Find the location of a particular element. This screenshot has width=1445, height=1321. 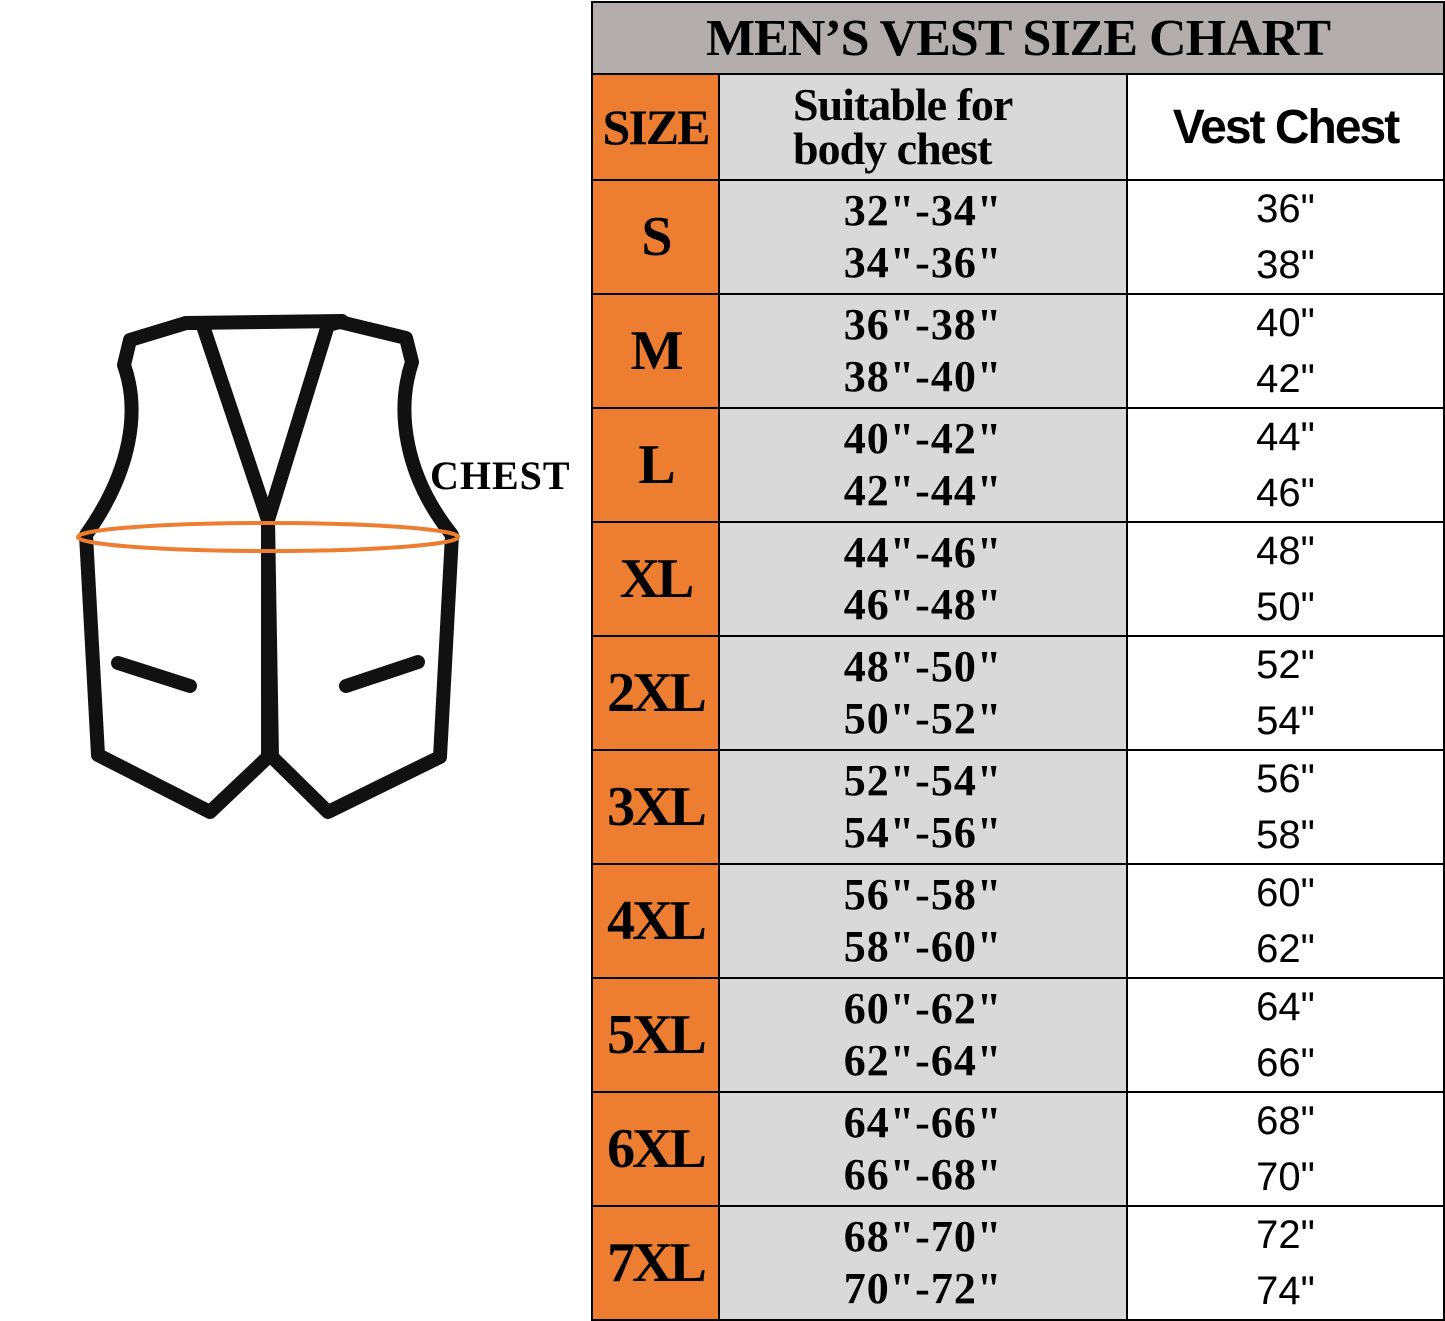

body-chest-cell: 44"-46" 46"-48" is located at coordinates (923, 579).